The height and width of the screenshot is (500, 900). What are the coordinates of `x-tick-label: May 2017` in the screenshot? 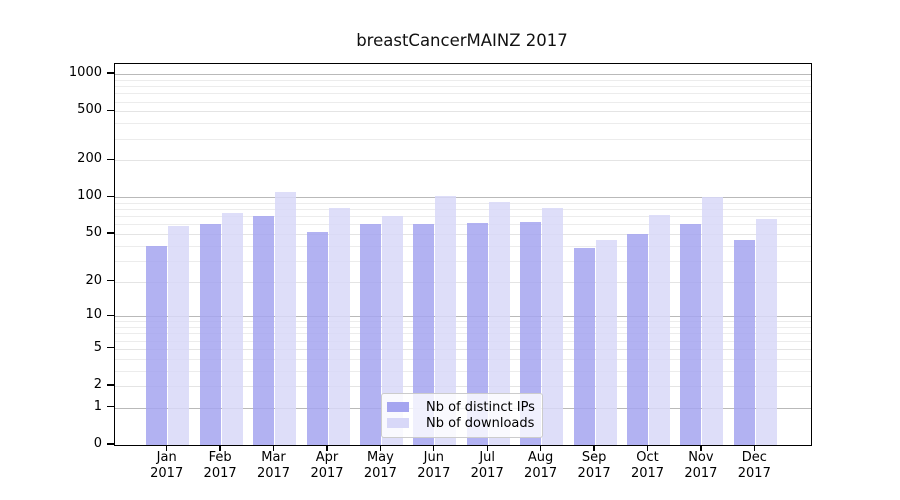 It's located at (380, 466).